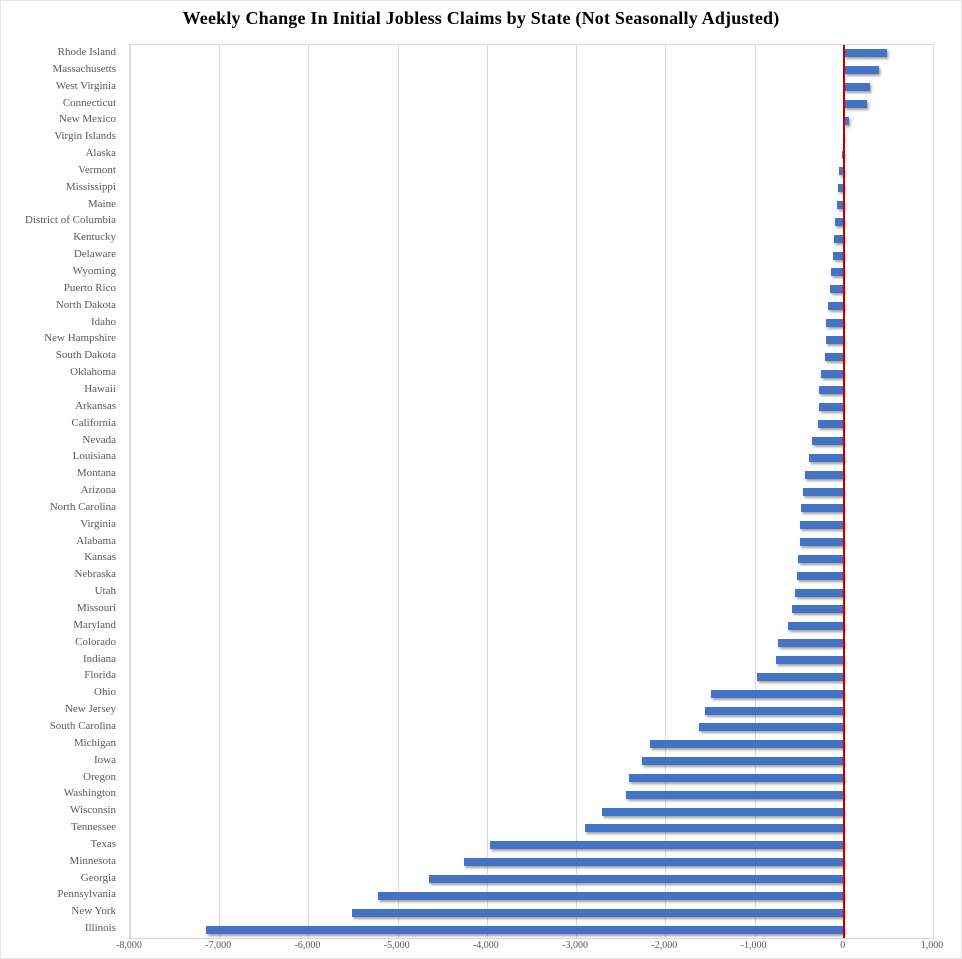 Image resolution: width=962 pixels, height=959 pixels. Describe the element at coordinates (100, 153) in the screenshot. I see `category-label: Alaska` at that location.